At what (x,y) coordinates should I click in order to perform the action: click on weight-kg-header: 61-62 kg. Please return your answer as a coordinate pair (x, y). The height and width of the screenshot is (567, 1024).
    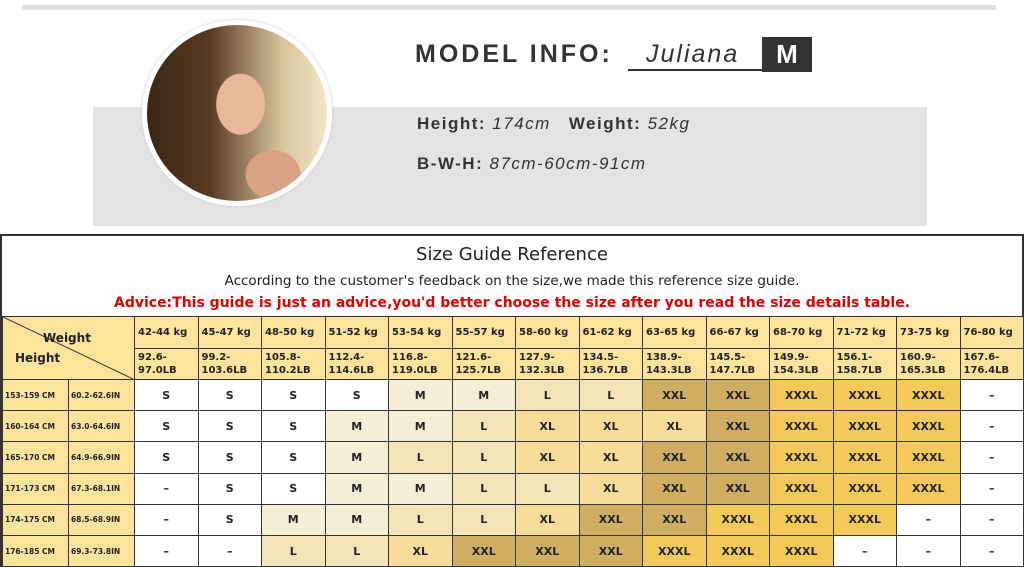
    Looking at the image, I should click on (610, 332).